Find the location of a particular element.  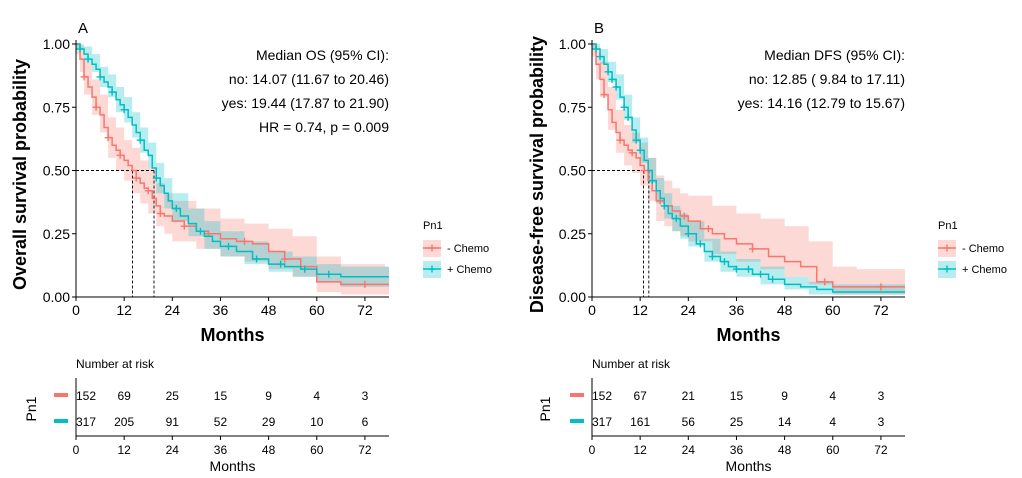

risk-count: 69 is located at coordinates (124, 396).